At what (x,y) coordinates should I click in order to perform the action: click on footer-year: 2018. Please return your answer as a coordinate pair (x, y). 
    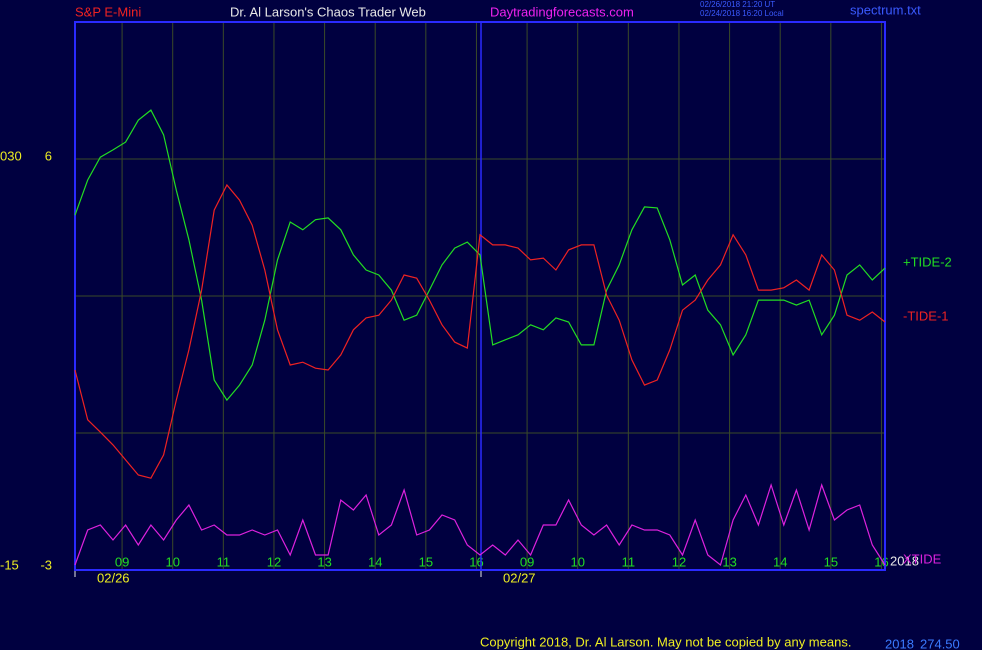
    Looking at the image, I should click on (899, 643).